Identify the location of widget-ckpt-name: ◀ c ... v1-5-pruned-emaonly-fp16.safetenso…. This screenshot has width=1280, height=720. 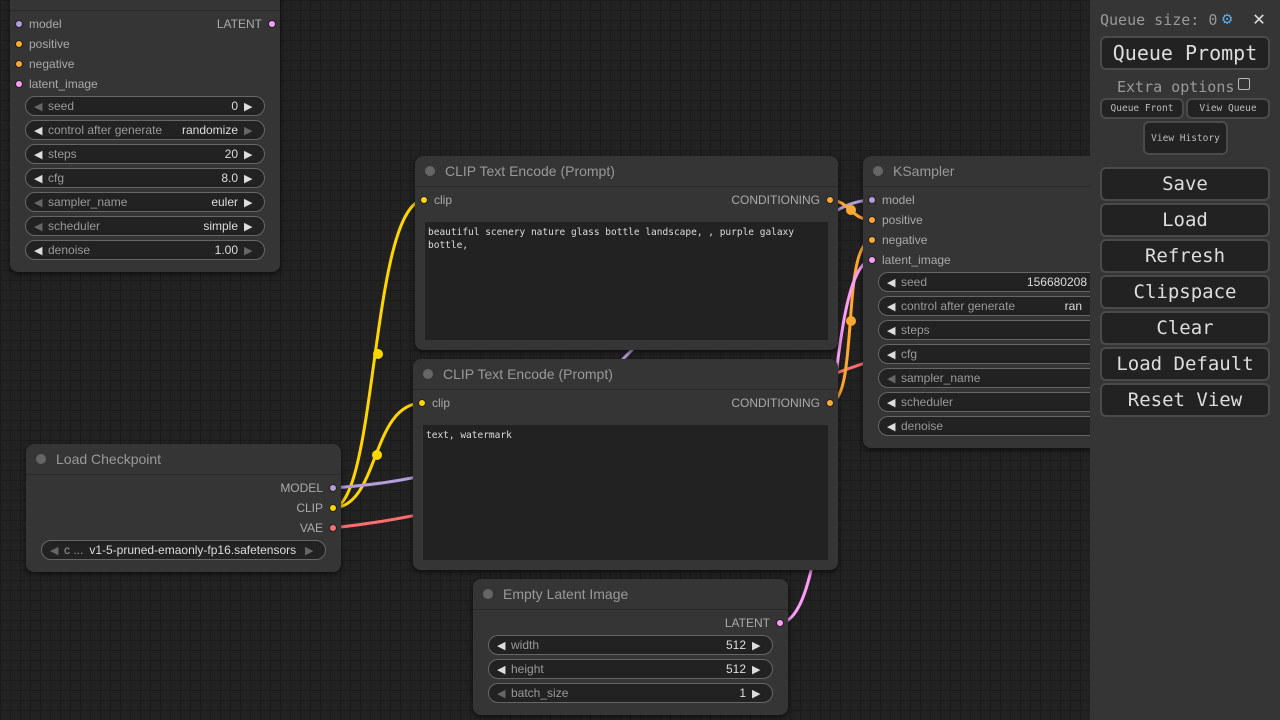
(183, 550).